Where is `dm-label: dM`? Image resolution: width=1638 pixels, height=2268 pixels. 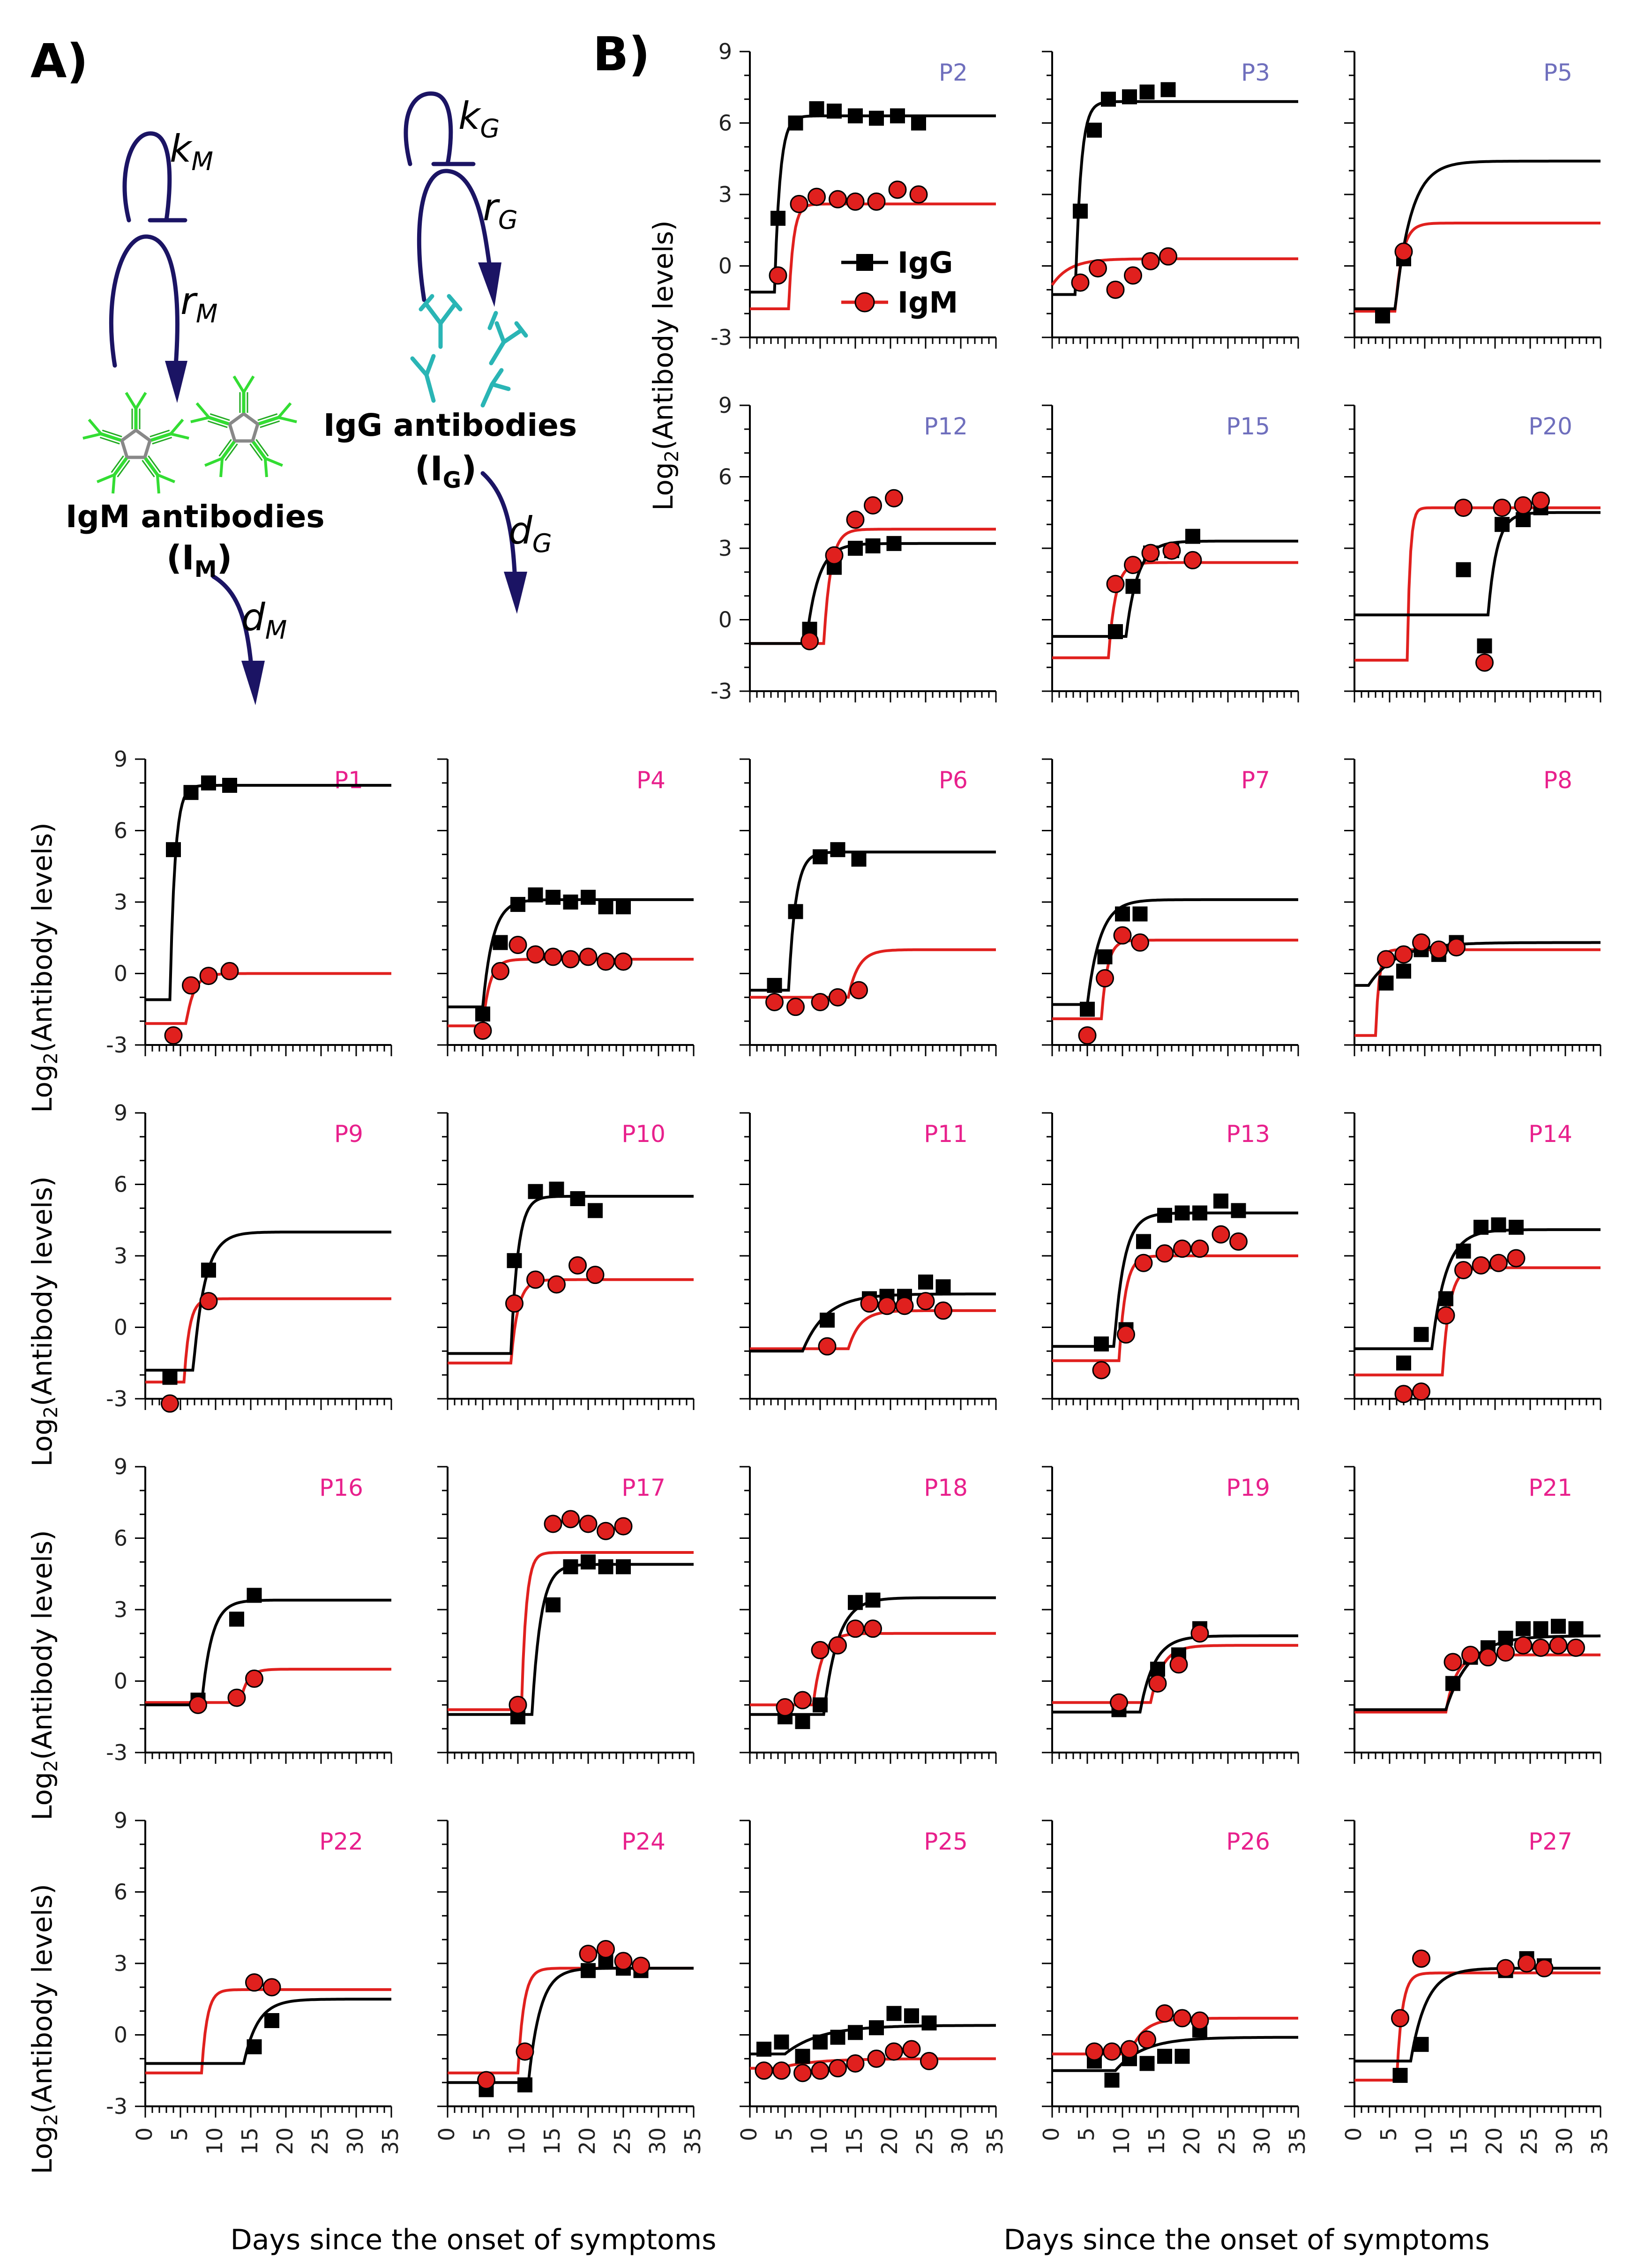
dm-label: dM is located at coordinates (264, 620).